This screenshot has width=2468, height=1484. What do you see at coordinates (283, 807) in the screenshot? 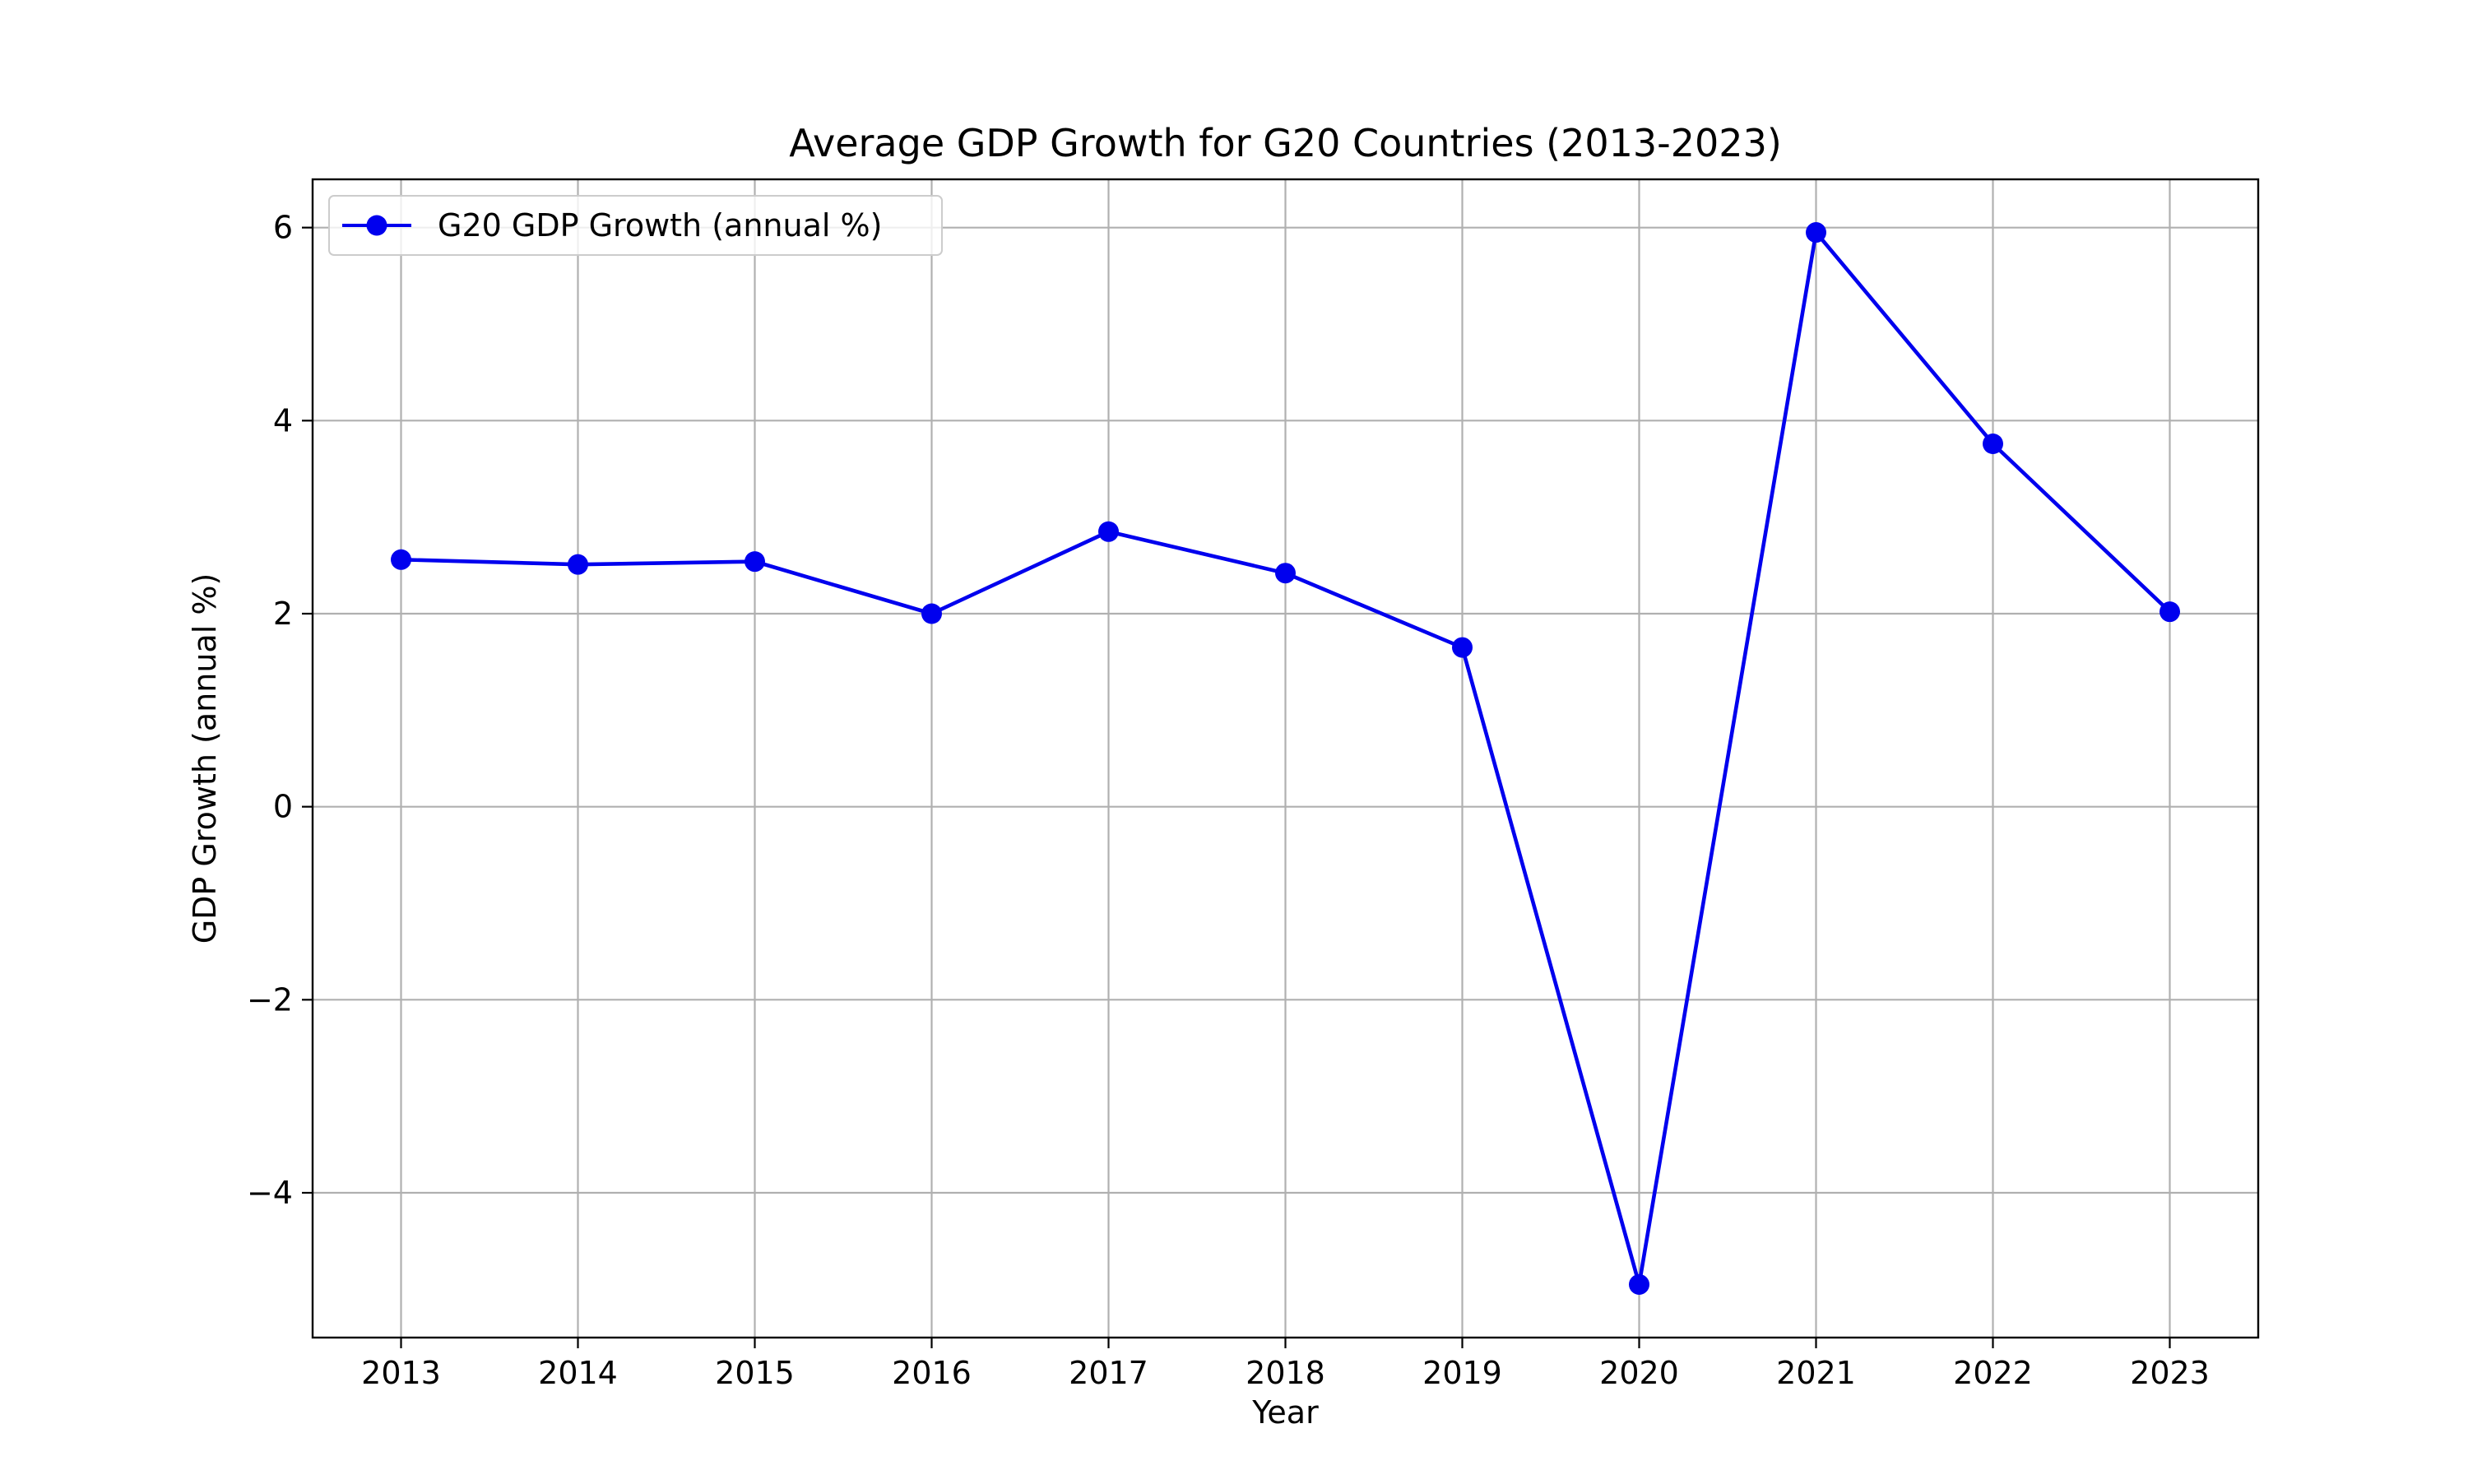
I see `y-tick-label: 0` at bounding box center [283, 807].